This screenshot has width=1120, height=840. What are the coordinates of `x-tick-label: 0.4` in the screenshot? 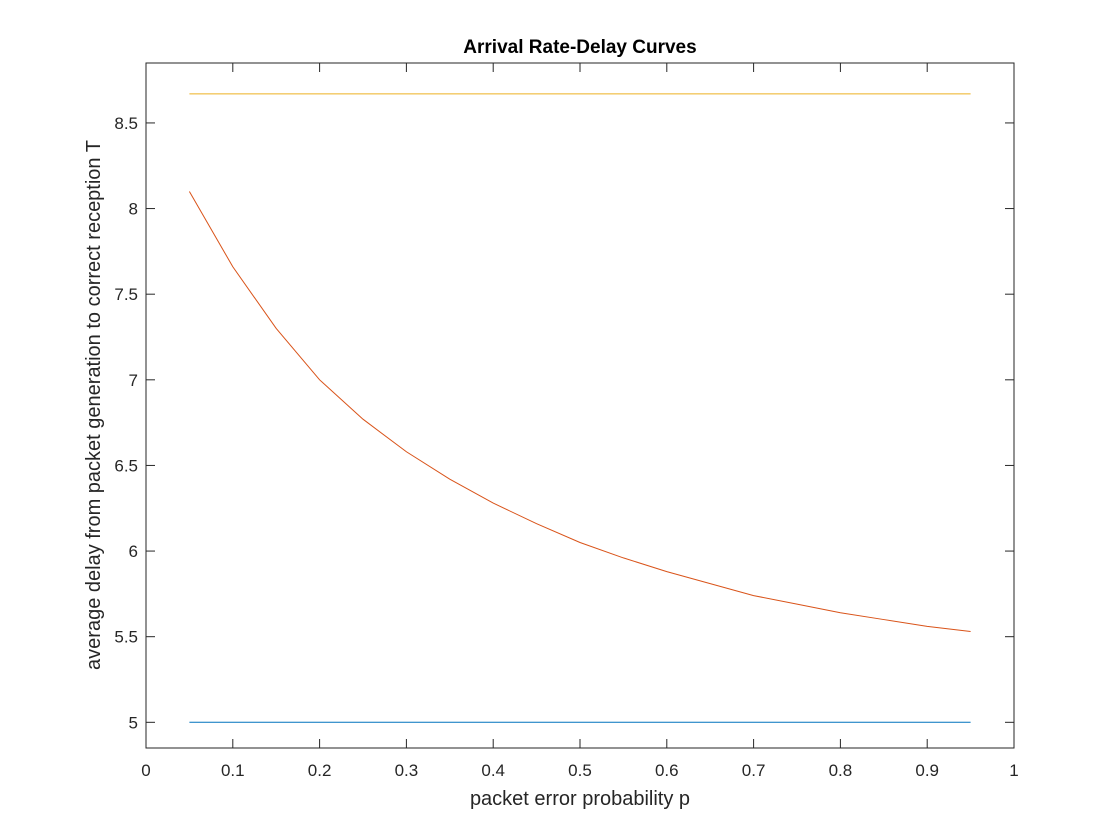 It's located at (493, 770).